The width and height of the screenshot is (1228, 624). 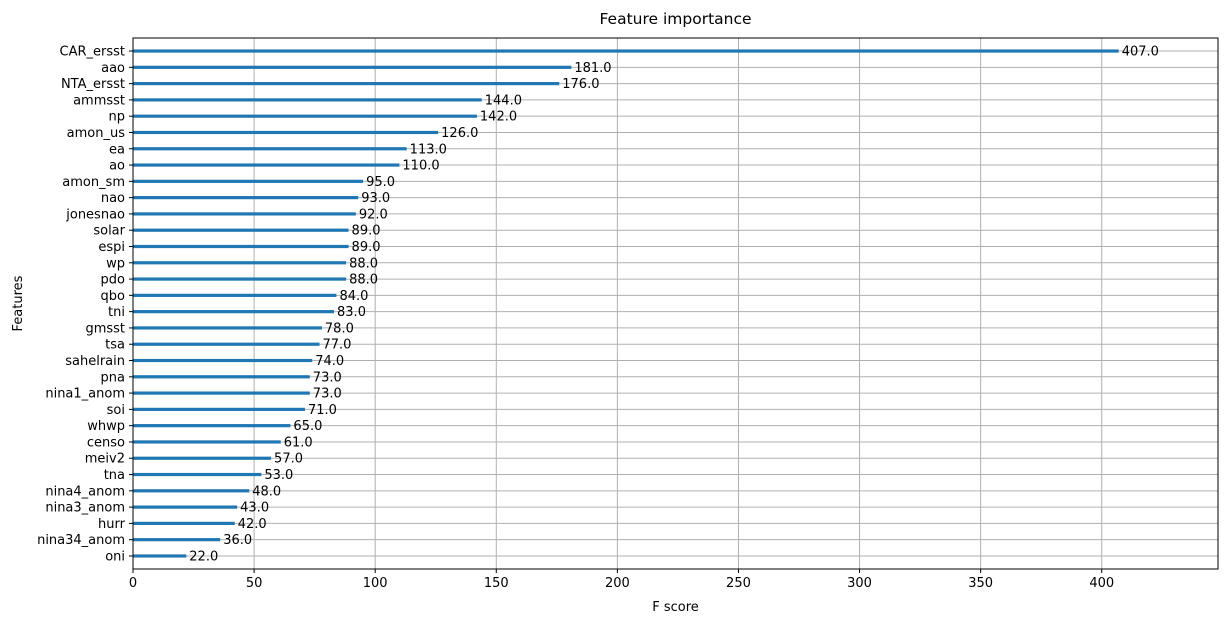 I want to click on y-tick-label-NTA_ersst: NTA_ersst, so click(x=93, y=84).